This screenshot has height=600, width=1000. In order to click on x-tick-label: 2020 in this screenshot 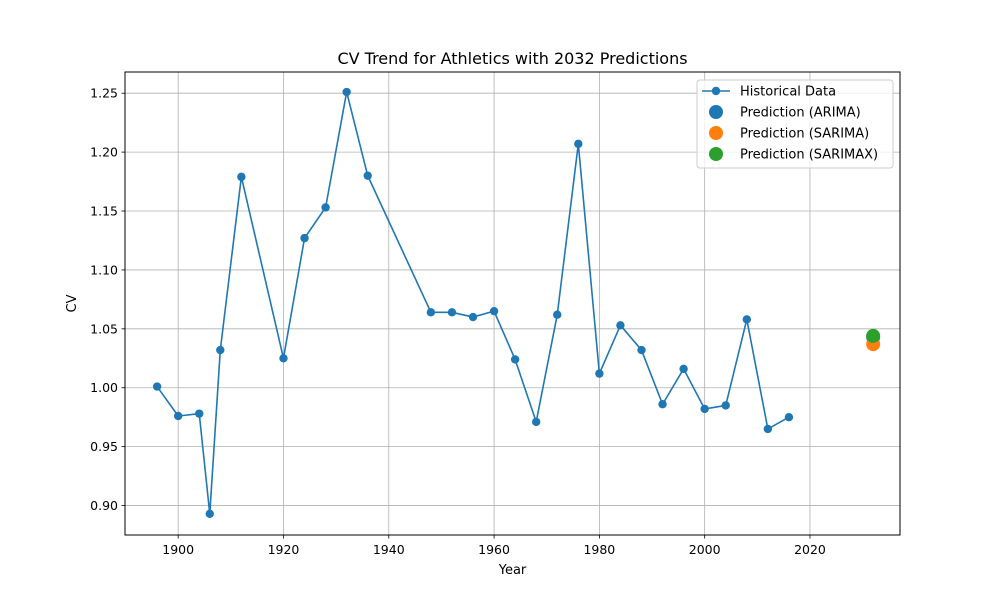, I will do `click(810, 549)`.